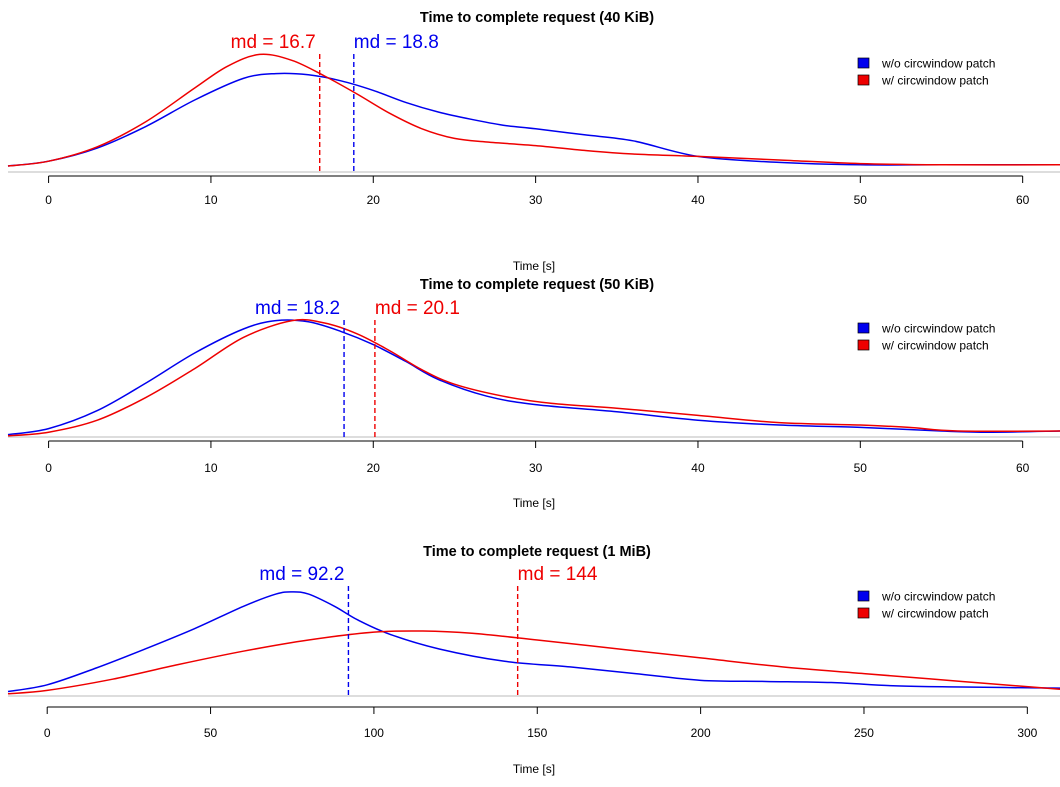 The width and height of the screenshot is (1060, 787). Describe the element at coordinates (273, 42) in the screenshot. I see `median-label-1: md = 16.7` at that location.